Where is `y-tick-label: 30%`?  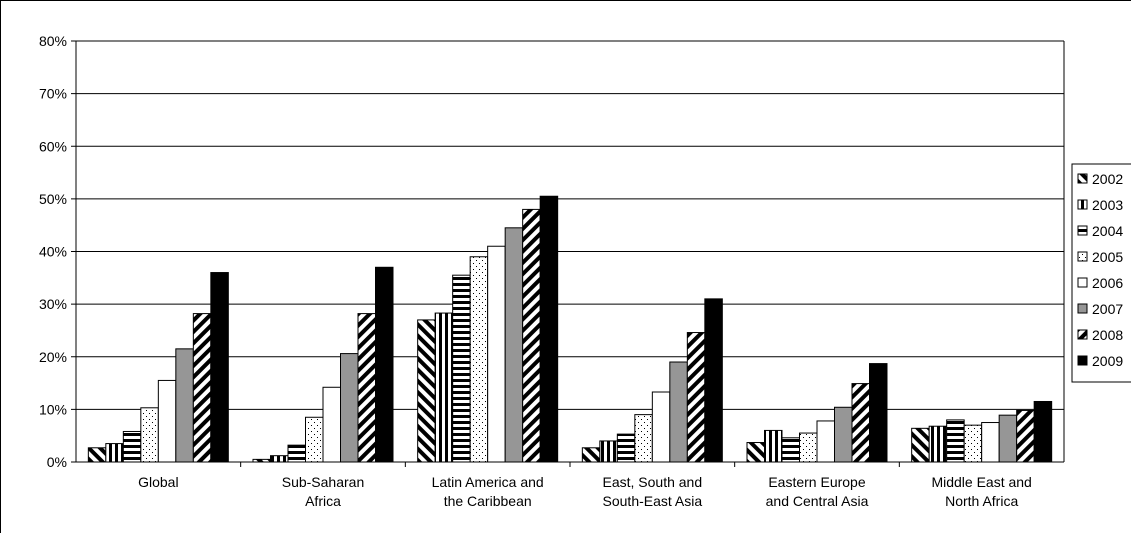 y-tick-label: 30% is located at coordinates (53, 304).